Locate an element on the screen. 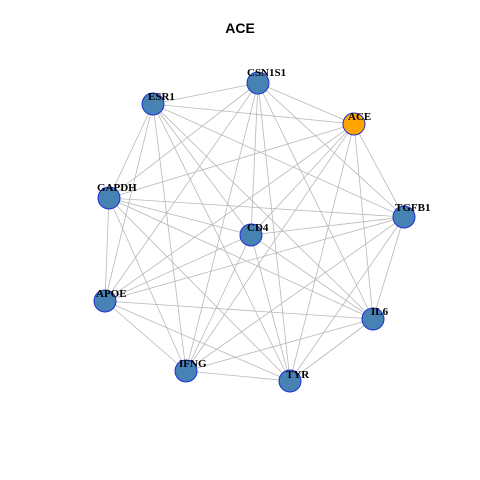 This screenshot has width=480, height=480. node-circle-cd4 is located at coordinates (251, 235).